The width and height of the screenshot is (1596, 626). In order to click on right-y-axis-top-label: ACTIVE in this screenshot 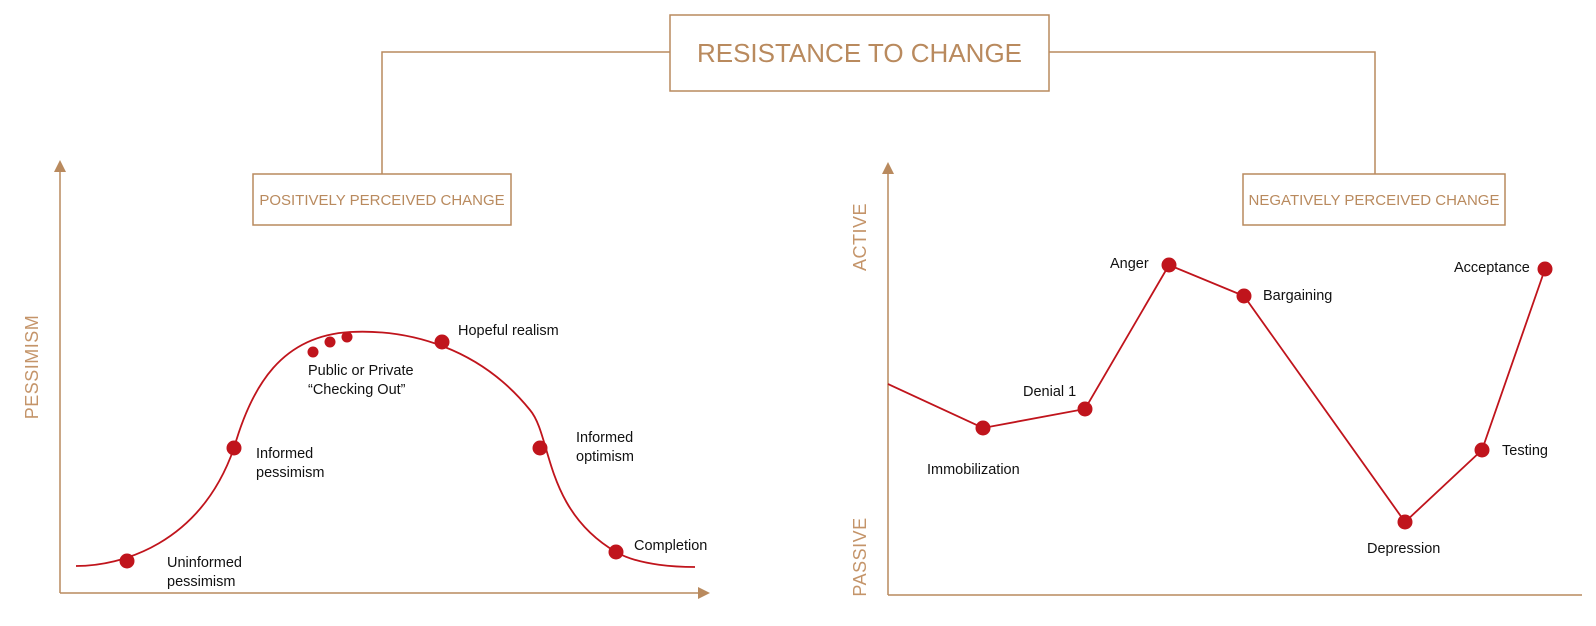, I will do `click(860, 237)`.